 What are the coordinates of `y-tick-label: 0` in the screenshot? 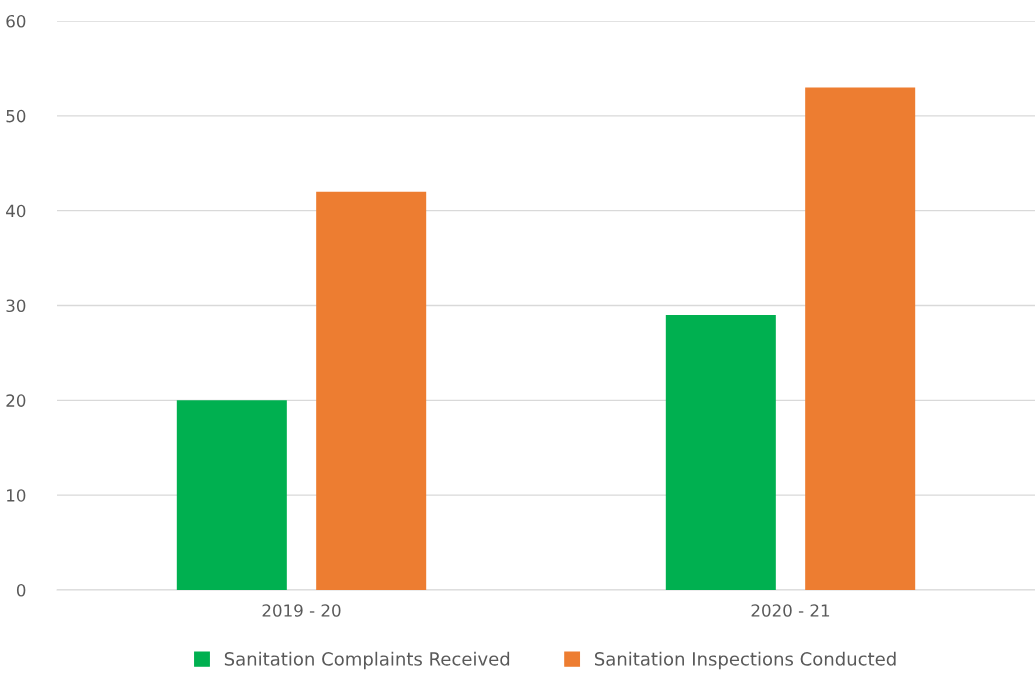 It's located at (21, 590).